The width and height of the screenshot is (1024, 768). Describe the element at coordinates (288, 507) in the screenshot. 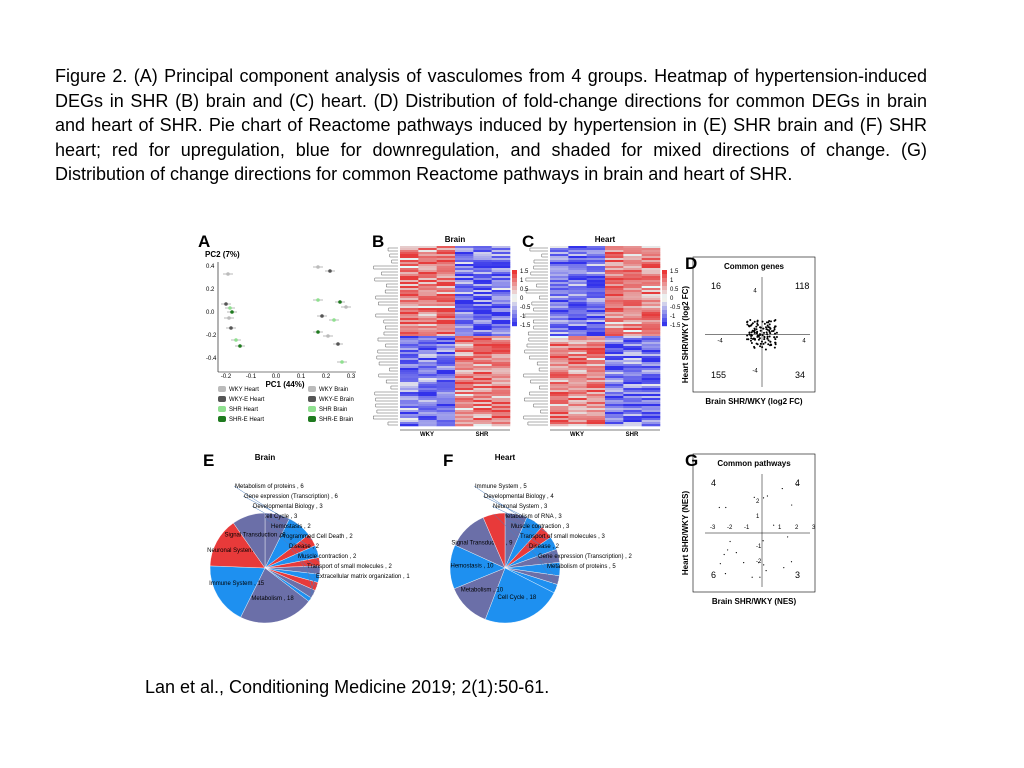

I see `slice-label: Developmental Biology , 3` at that location.